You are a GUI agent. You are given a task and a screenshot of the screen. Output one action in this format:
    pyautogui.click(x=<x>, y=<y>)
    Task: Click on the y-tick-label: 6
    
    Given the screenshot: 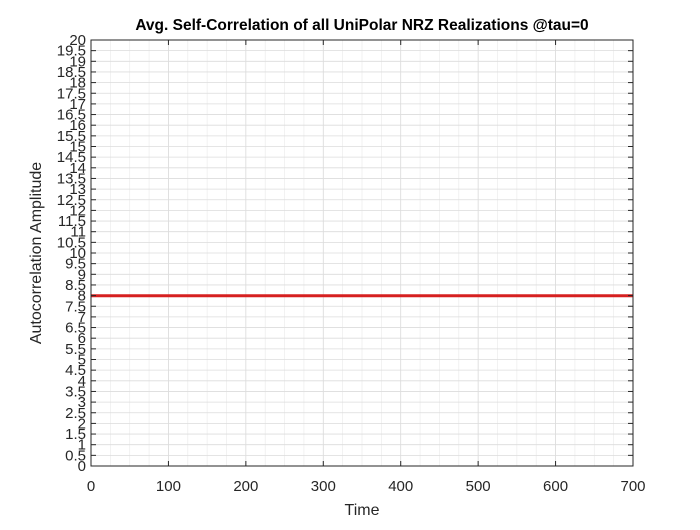 What is the action you would take?
    pyautogui.click(x=82, y=338)
    